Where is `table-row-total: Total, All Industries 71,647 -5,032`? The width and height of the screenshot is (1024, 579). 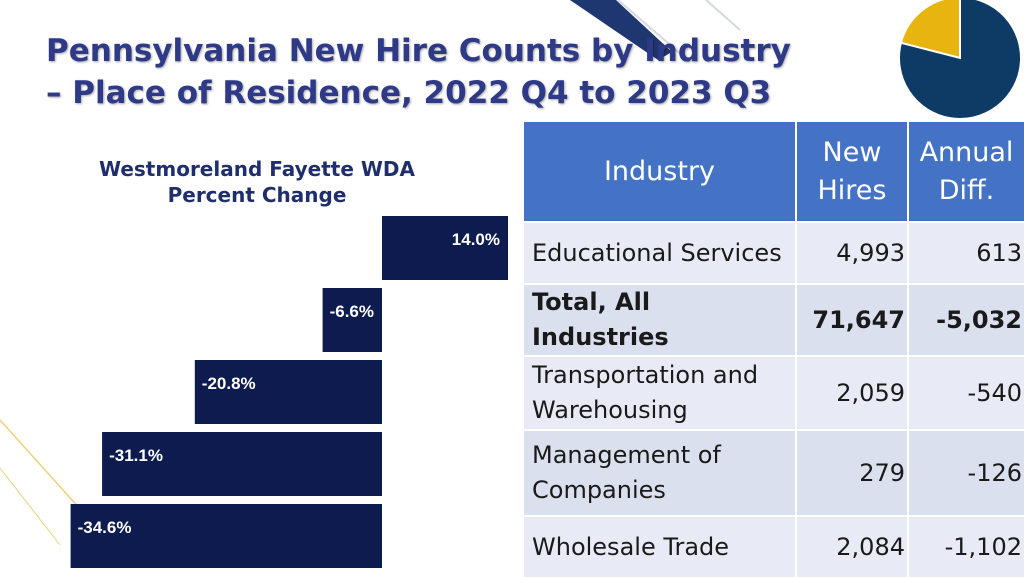 table-row-total: Total, All Industries 71,647 -5,032 is located at coordinates (773, 320).